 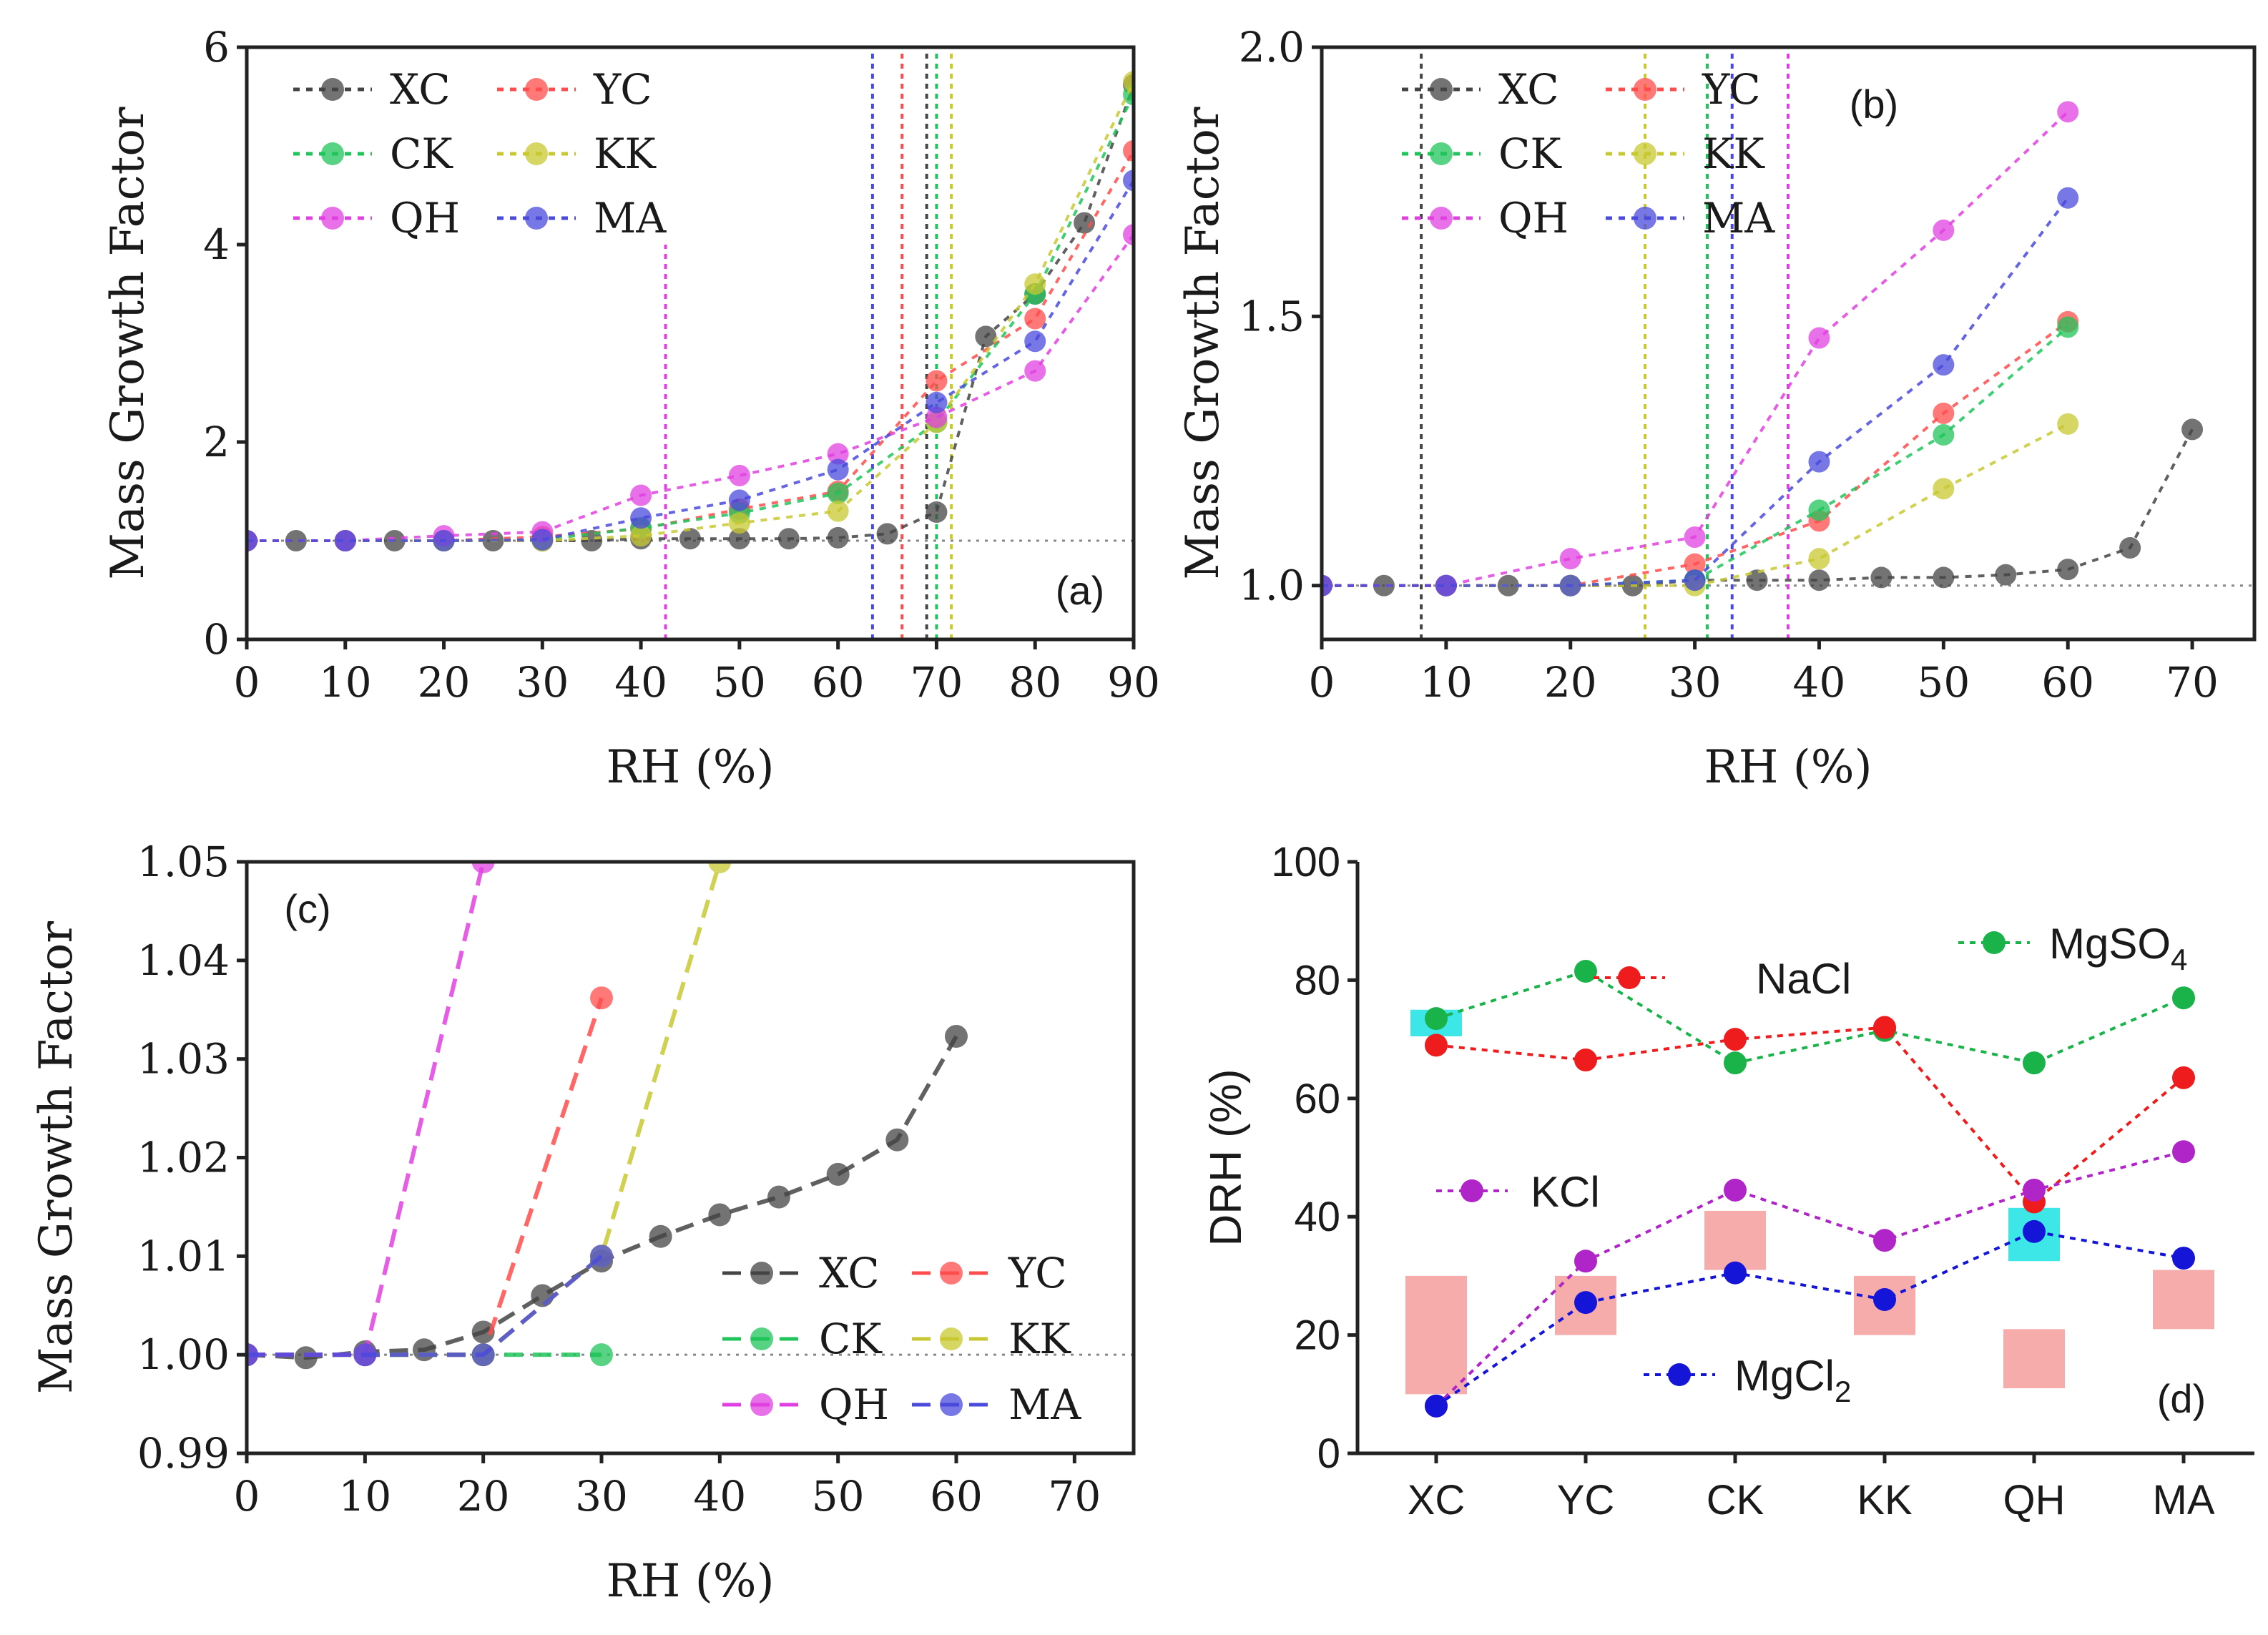 I want to click on y-tick-label-c: 1.00, so click(x=183, y=1354).